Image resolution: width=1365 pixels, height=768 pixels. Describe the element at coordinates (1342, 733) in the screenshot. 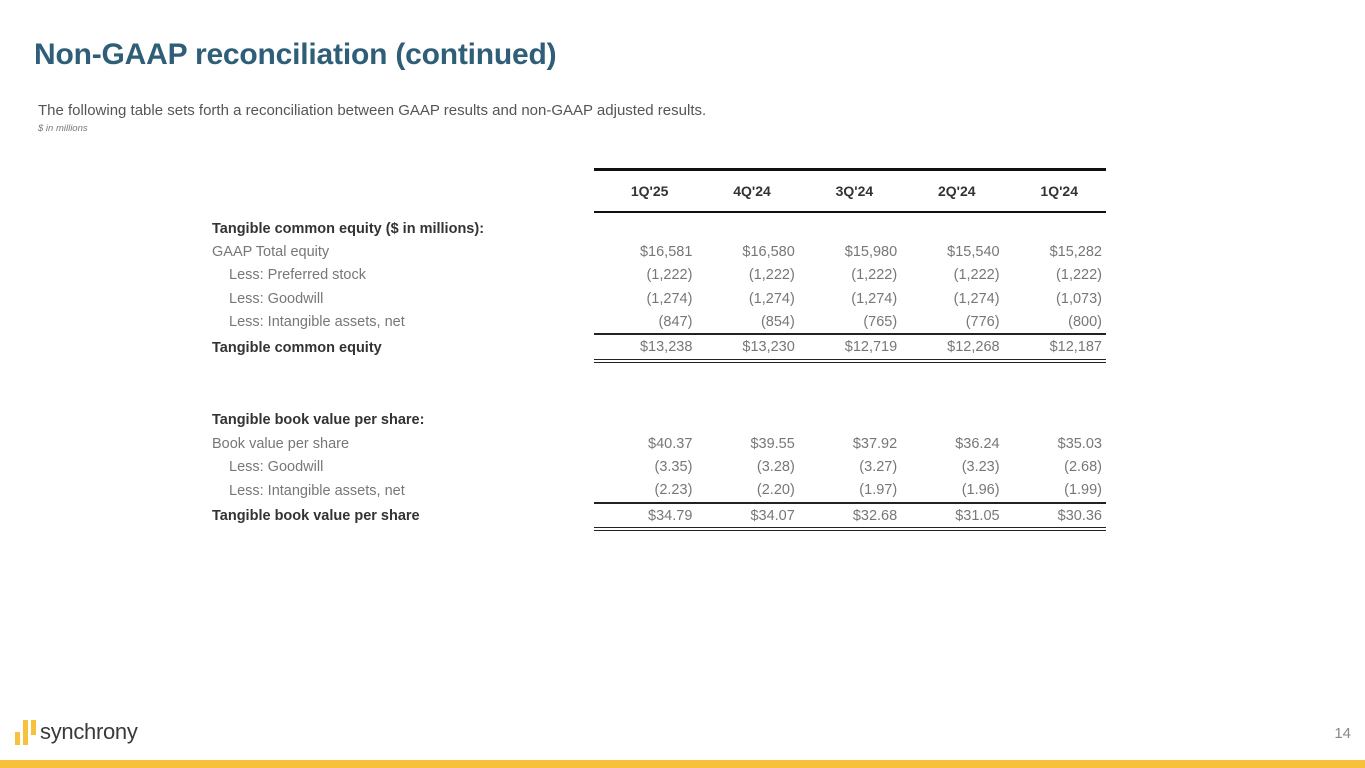

I see `page-number: 14` at that location.